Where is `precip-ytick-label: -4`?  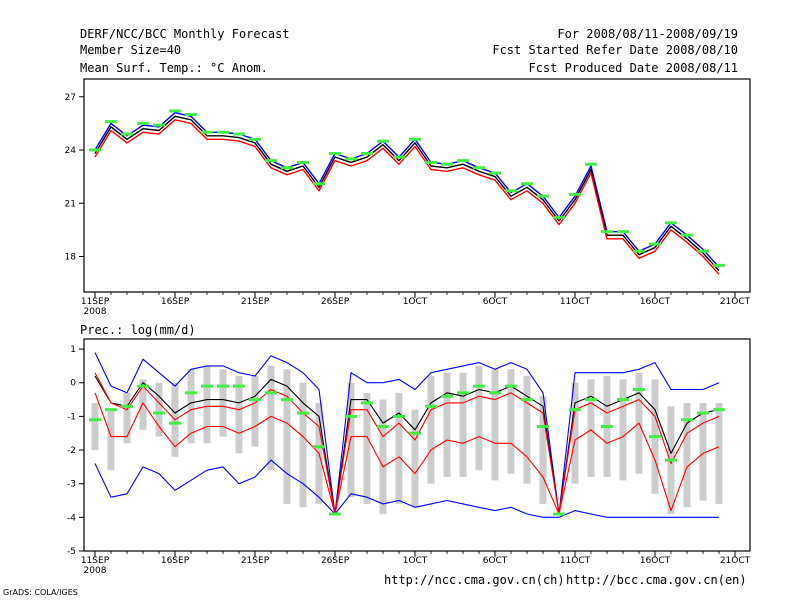 precip-ytick-label: -4 is located at coordinates (71, 518).